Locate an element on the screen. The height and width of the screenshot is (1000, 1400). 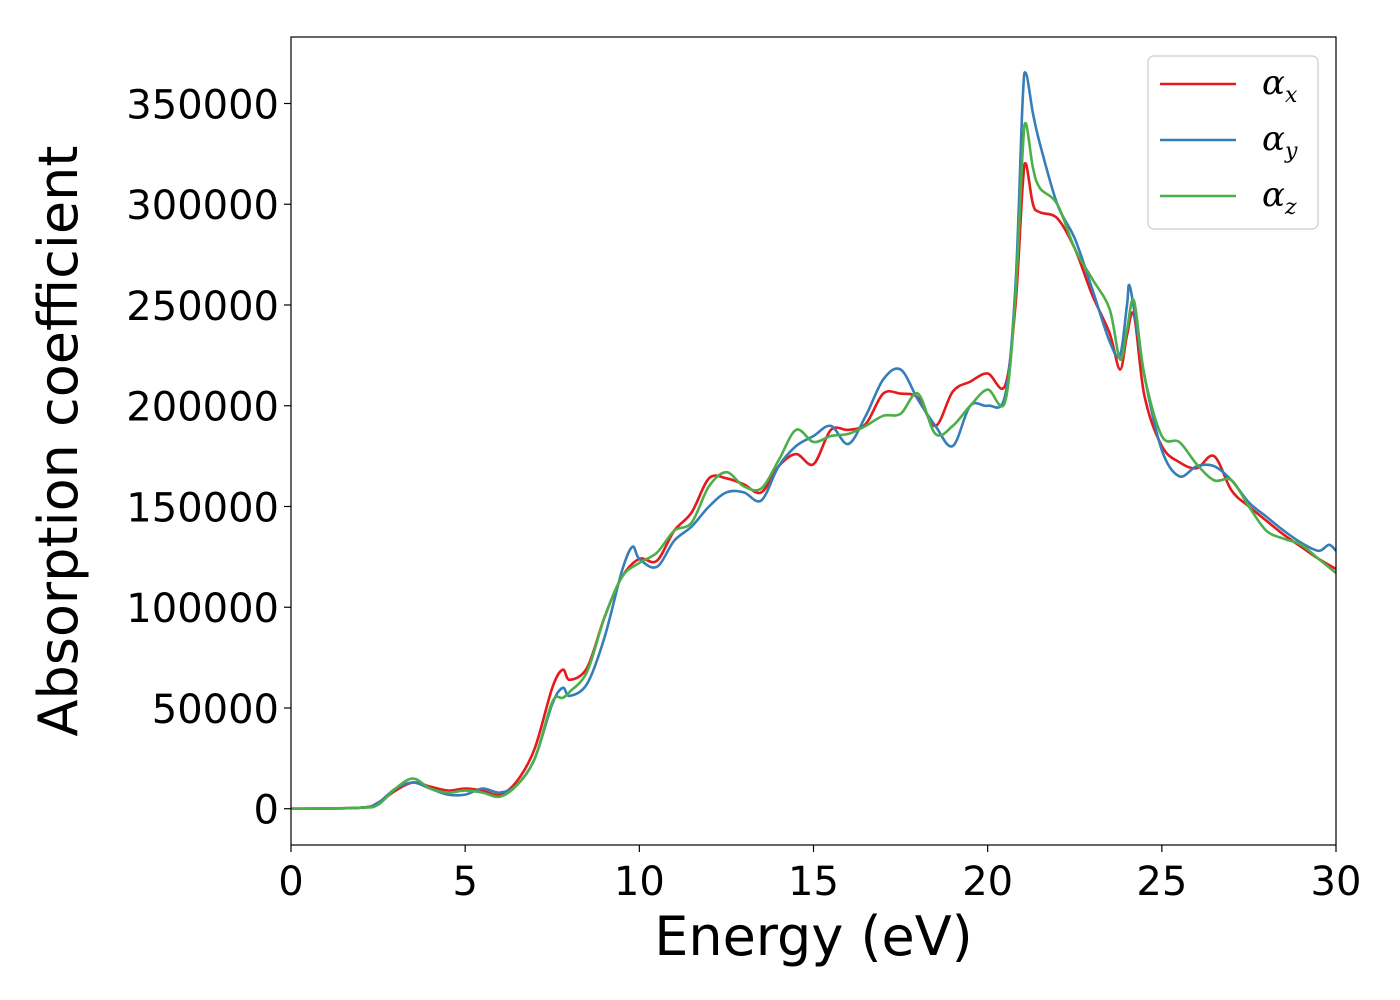
x-tick-label: 0 is located at coordinates (290, 882).